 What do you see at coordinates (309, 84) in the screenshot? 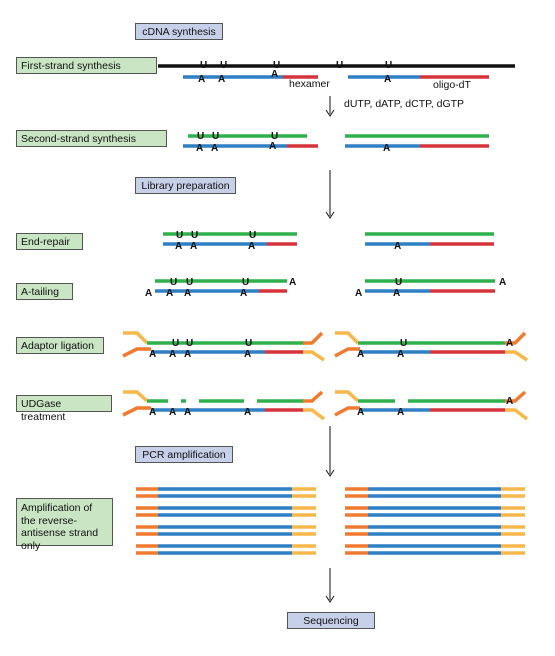
I see `hexamer-label: hexamer` at bounding box center [309, 84].